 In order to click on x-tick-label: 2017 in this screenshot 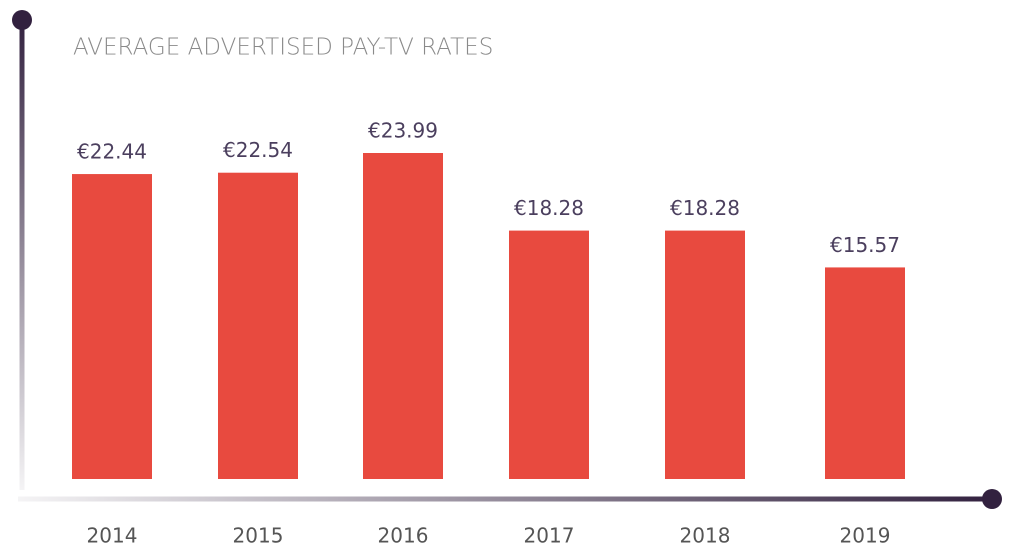, I will do `click(549, 536)`.